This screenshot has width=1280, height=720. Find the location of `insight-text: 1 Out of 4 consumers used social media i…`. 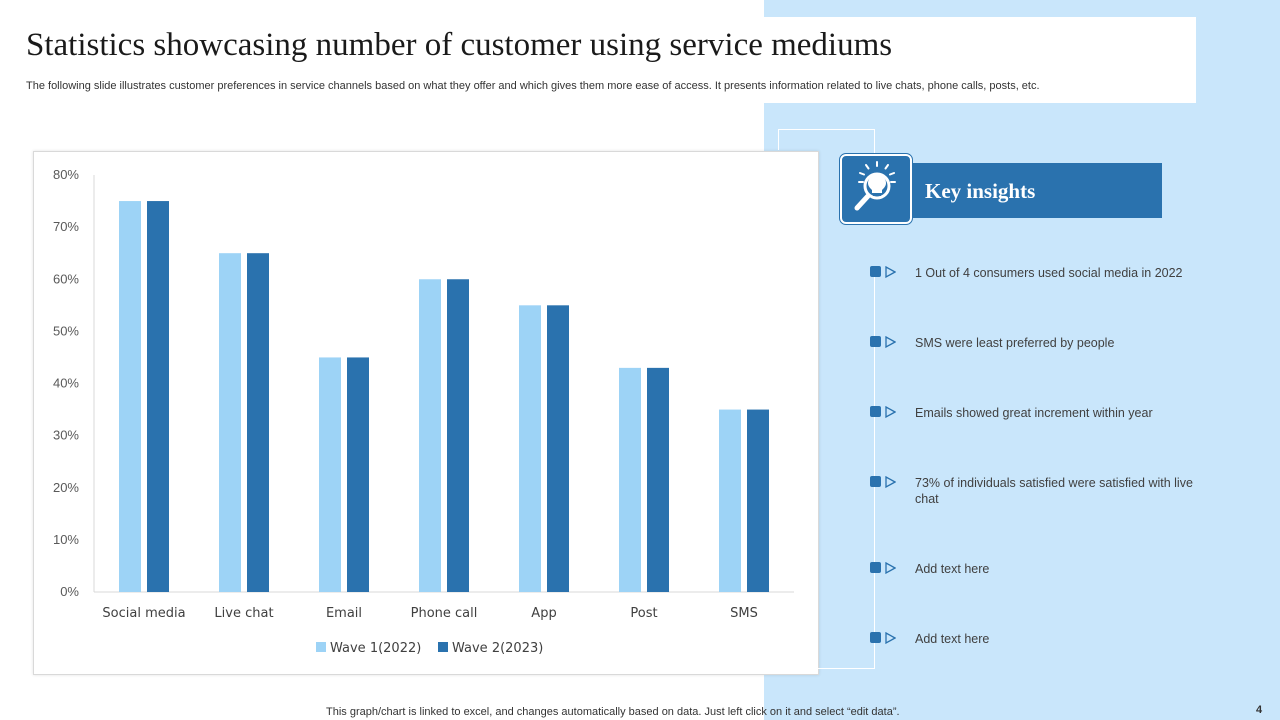

insight-text: 1 Out of 4 consumers used social media i… is located at coordinates (1049, 273).